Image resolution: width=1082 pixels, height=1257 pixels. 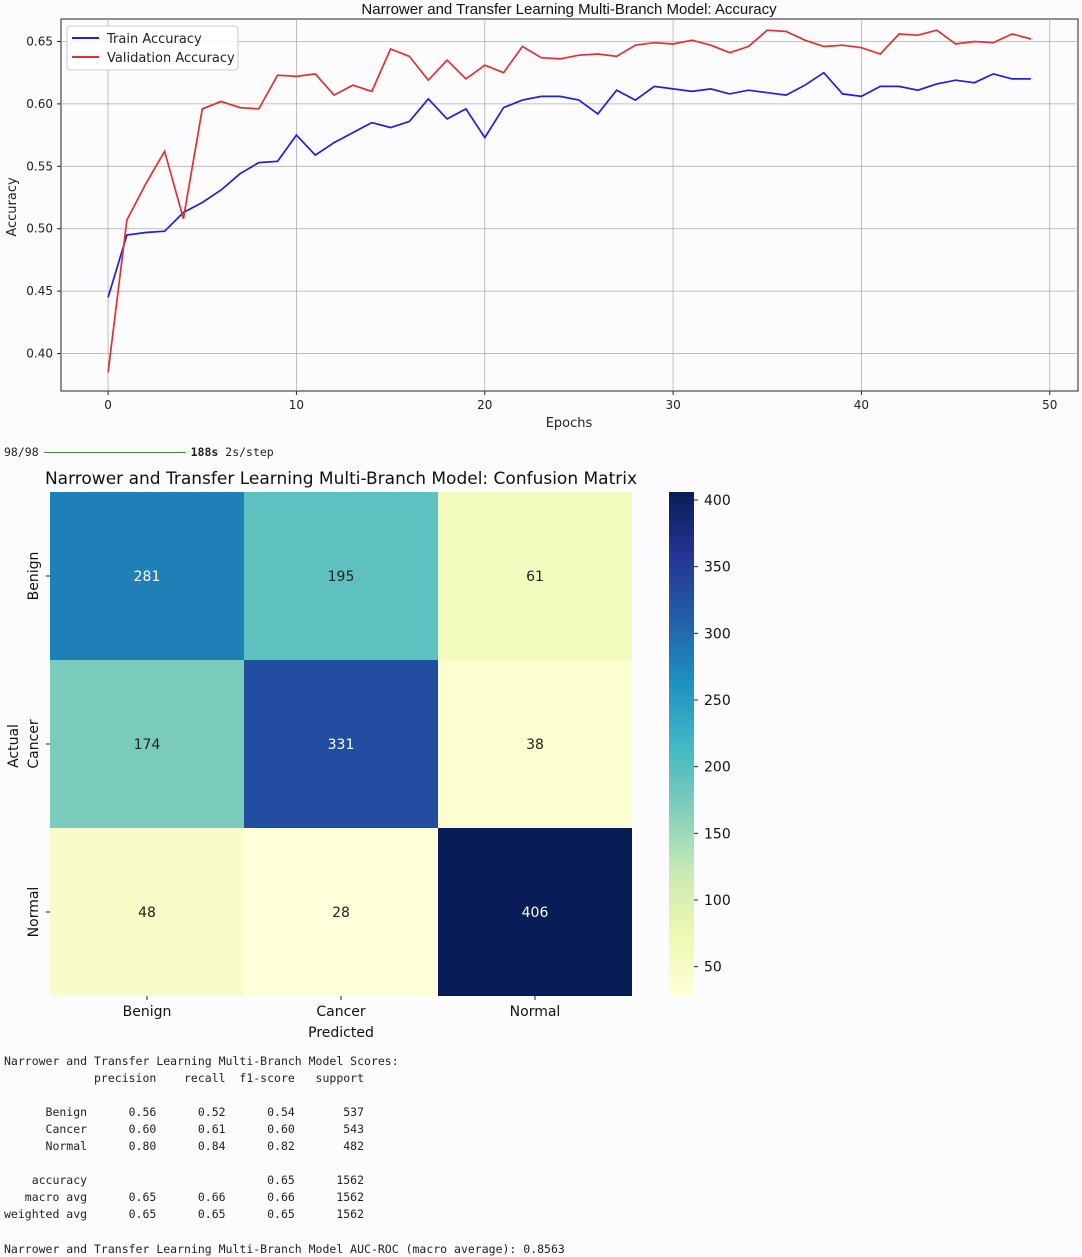 I want to click on heatmap-cell-value: 174, so click(x=147, y=745).